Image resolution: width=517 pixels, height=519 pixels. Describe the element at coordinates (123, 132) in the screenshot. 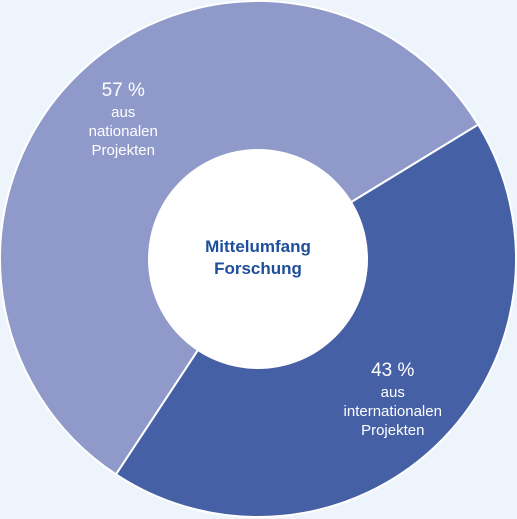

I see `category-label: aus nationalen Projekten` at that location.